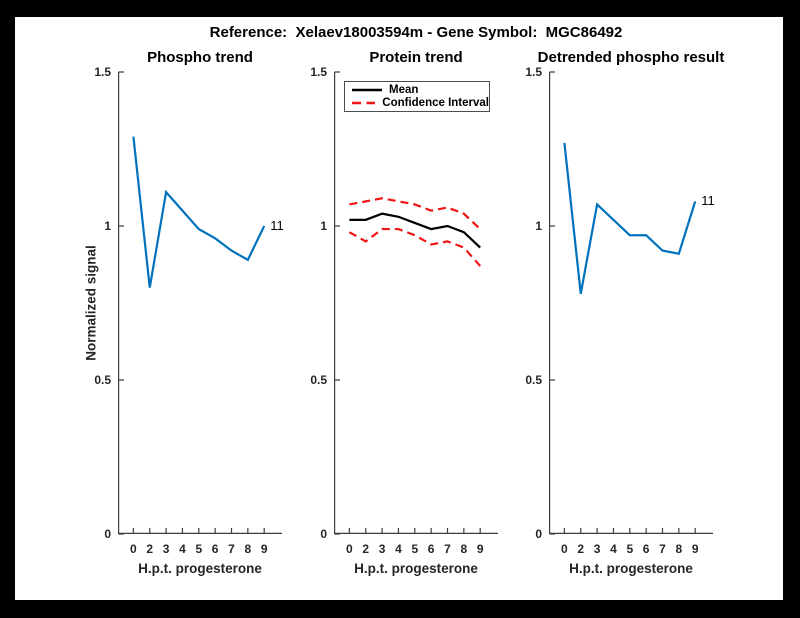 The height and width of the screenshot is (618, 800). I want to click on phospho-trend-phospho-signal-line, so click(199, 212).